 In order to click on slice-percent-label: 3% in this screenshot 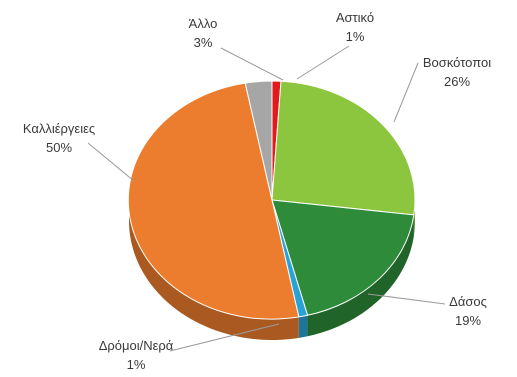, I will do `click(203, 42)`.